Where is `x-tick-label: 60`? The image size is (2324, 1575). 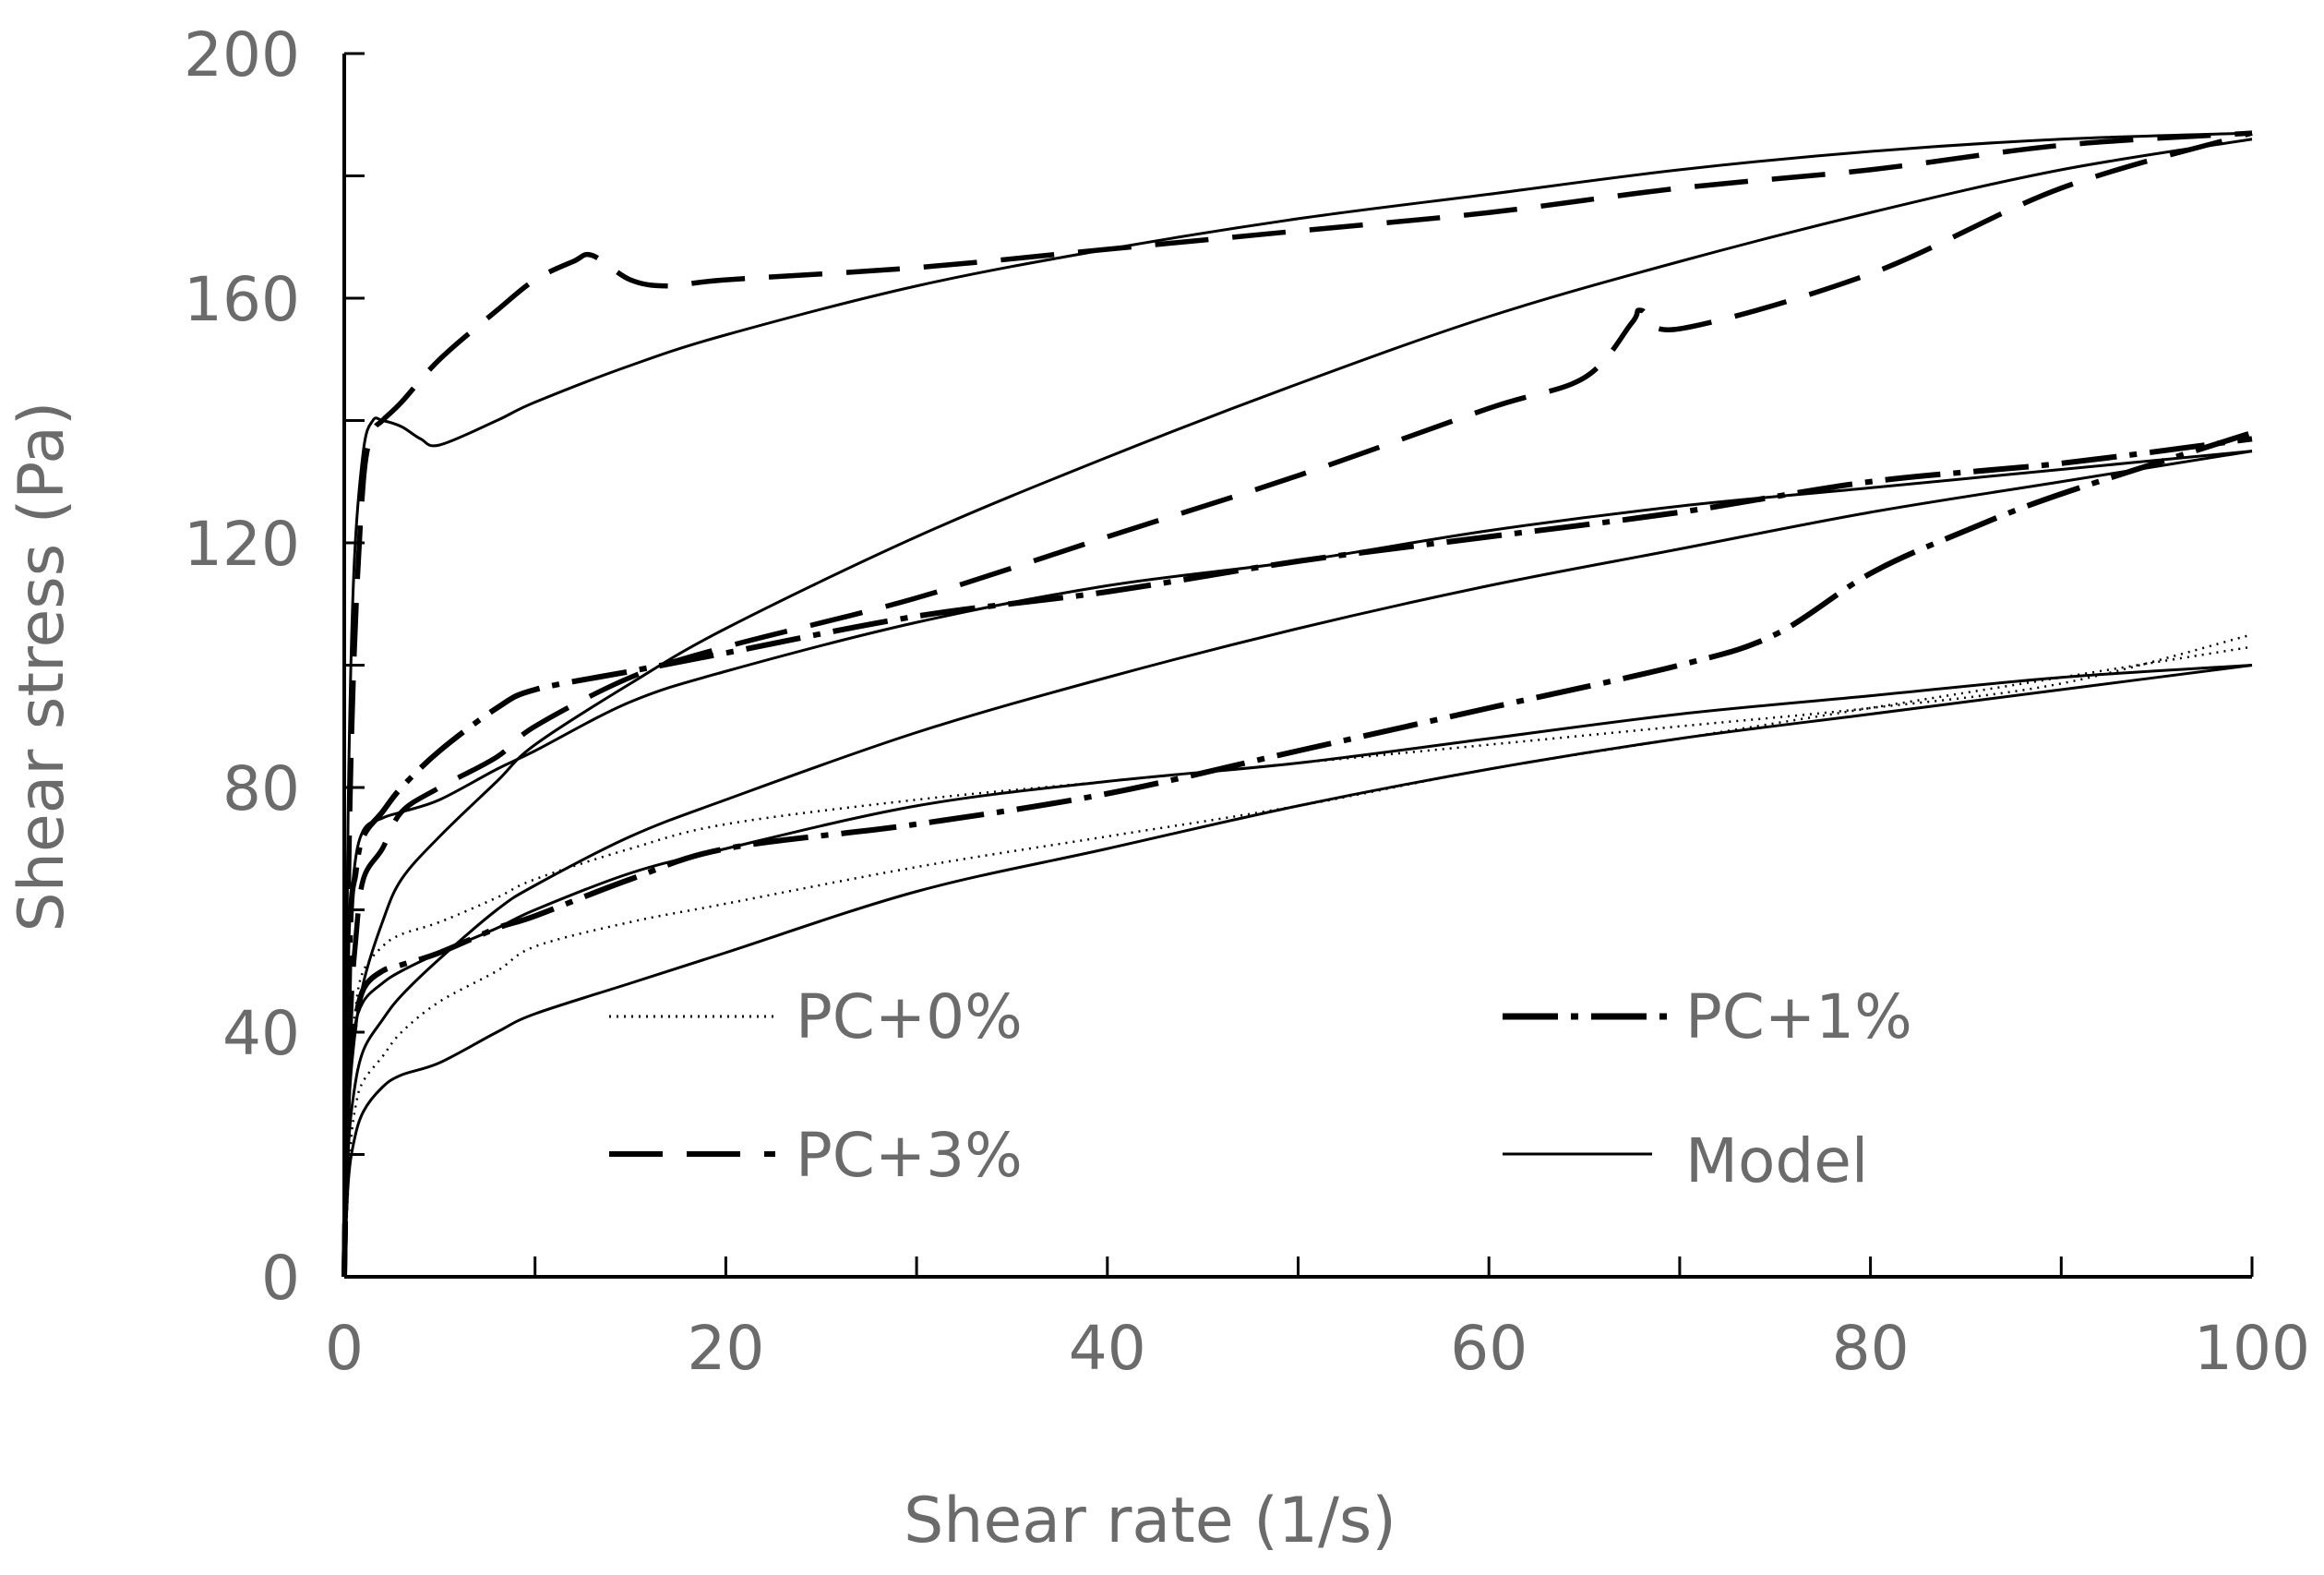
x-tick-label: 60 is located at coordinates (1488, 1348).